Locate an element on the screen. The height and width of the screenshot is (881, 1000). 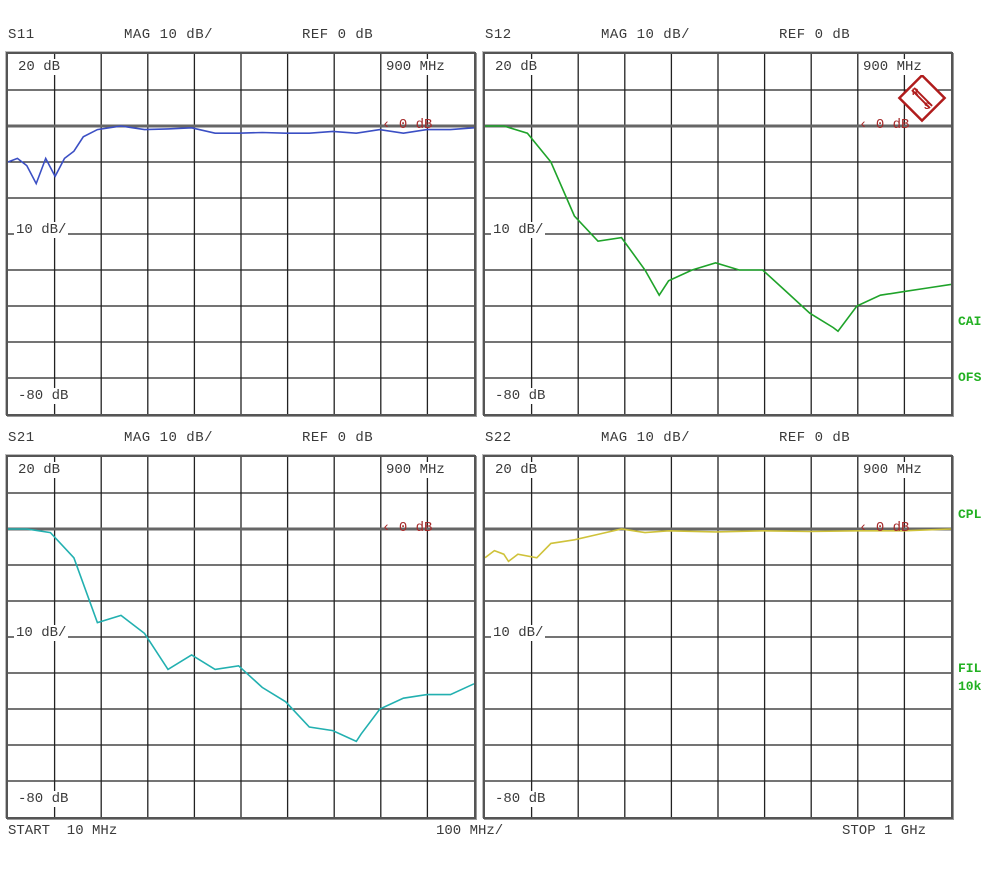
s22-param-label: S22 is located at coordinates (498, 438).